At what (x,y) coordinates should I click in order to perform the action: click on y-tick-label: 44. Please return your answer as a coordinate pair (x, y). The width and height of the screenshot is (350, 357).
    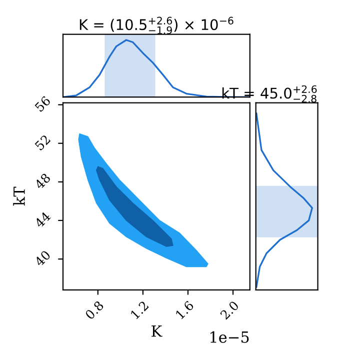
    Looking at the image, I should click on (42, 219).